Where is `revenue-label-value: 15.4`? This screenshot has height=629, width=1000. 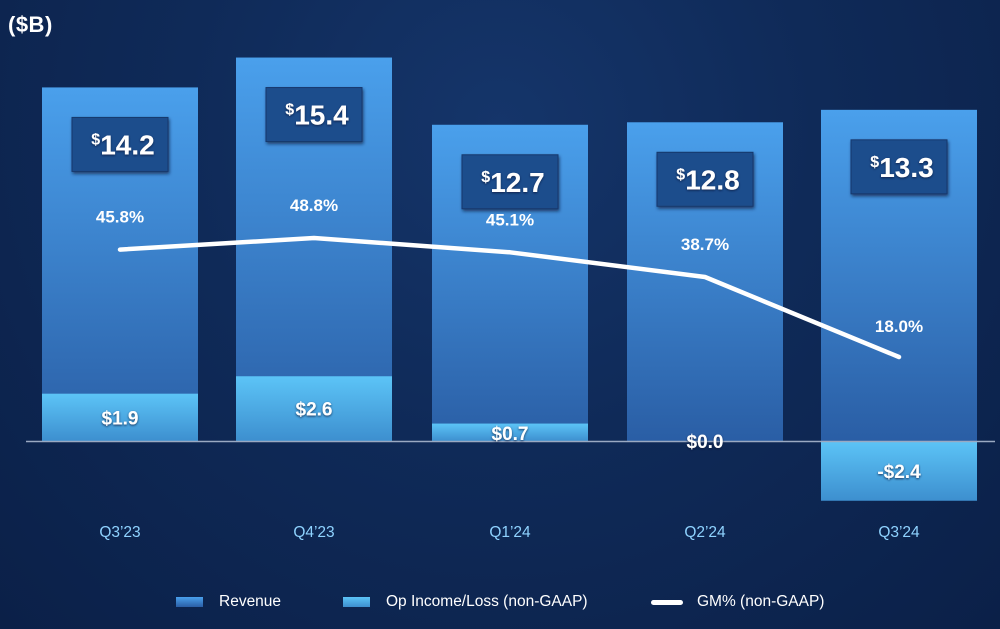
revenue-label-value: 15.4 is located at coordinates (321, 115).